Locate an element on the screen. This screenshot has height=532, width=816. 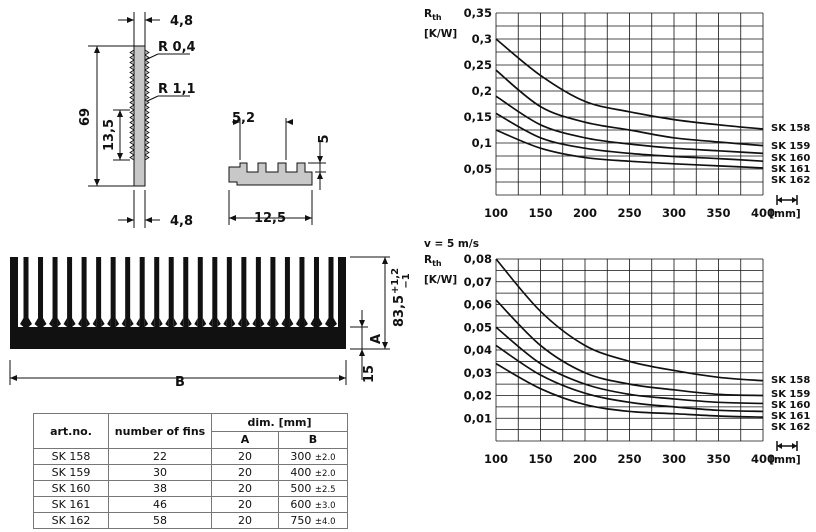
y-tick-label: 0,07 is located at coordinates (478, 282).